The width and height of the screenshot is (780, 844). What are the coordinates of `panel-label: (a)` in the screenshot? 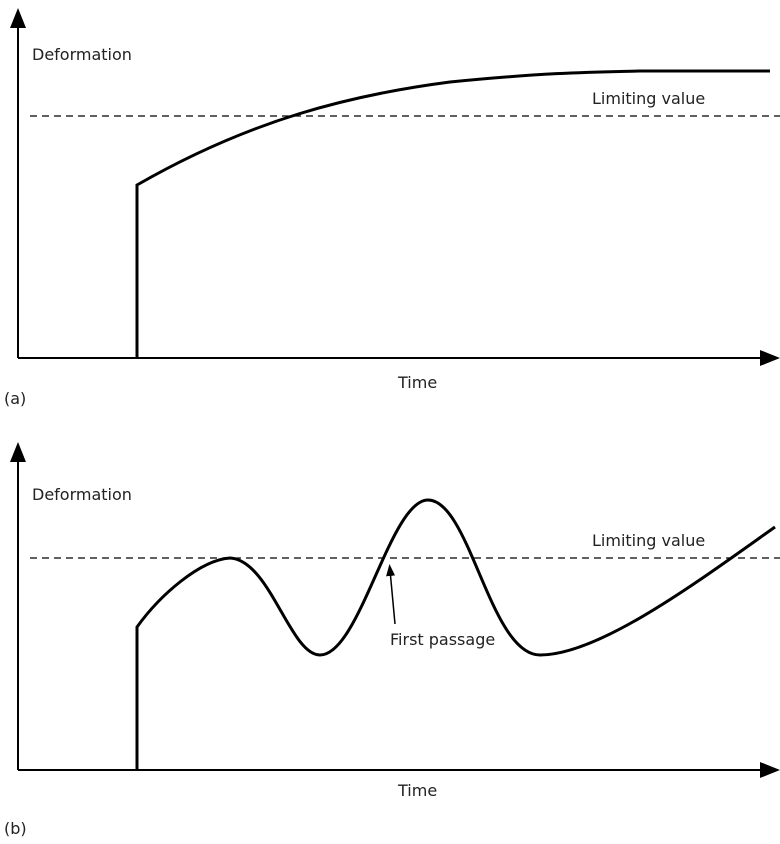 It's located at (15, 398).